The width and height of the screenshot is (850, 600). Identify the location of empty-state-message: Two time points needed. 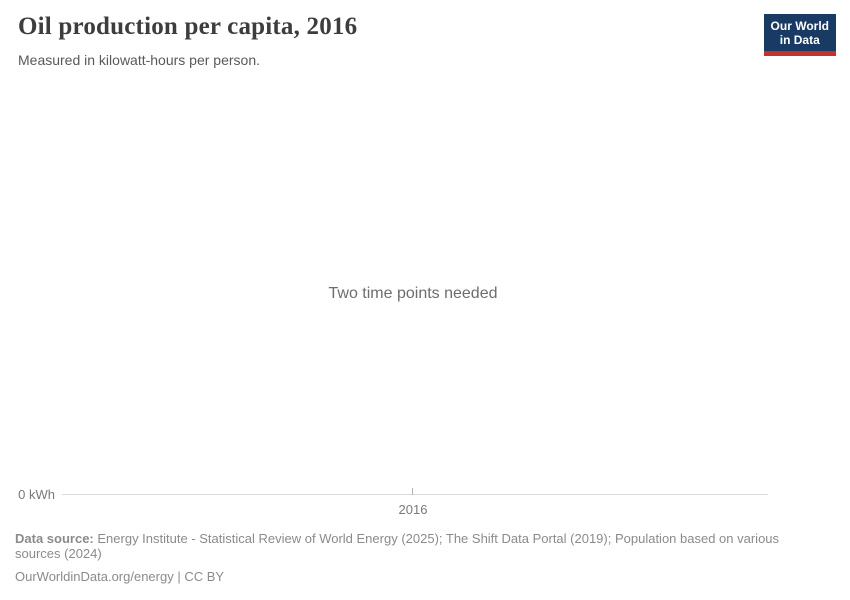
(413, 293).